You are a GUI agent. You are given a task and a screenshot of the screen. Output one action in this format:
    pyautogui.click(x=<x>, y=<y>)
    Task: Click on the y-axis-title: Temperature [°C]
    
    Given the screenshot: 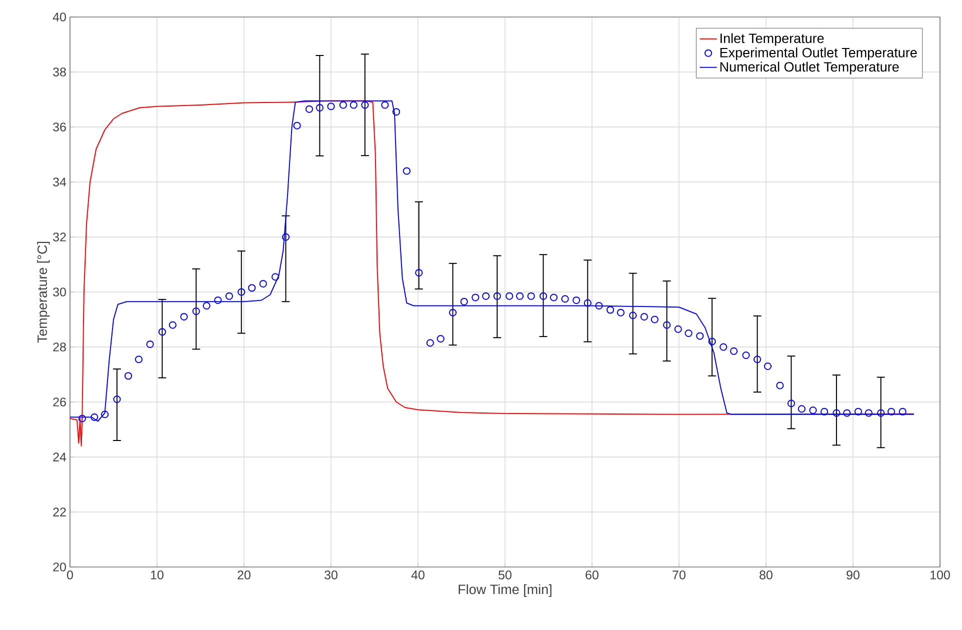 What is the action you would take?
    pyautogui.click(x=43, y=292)
    